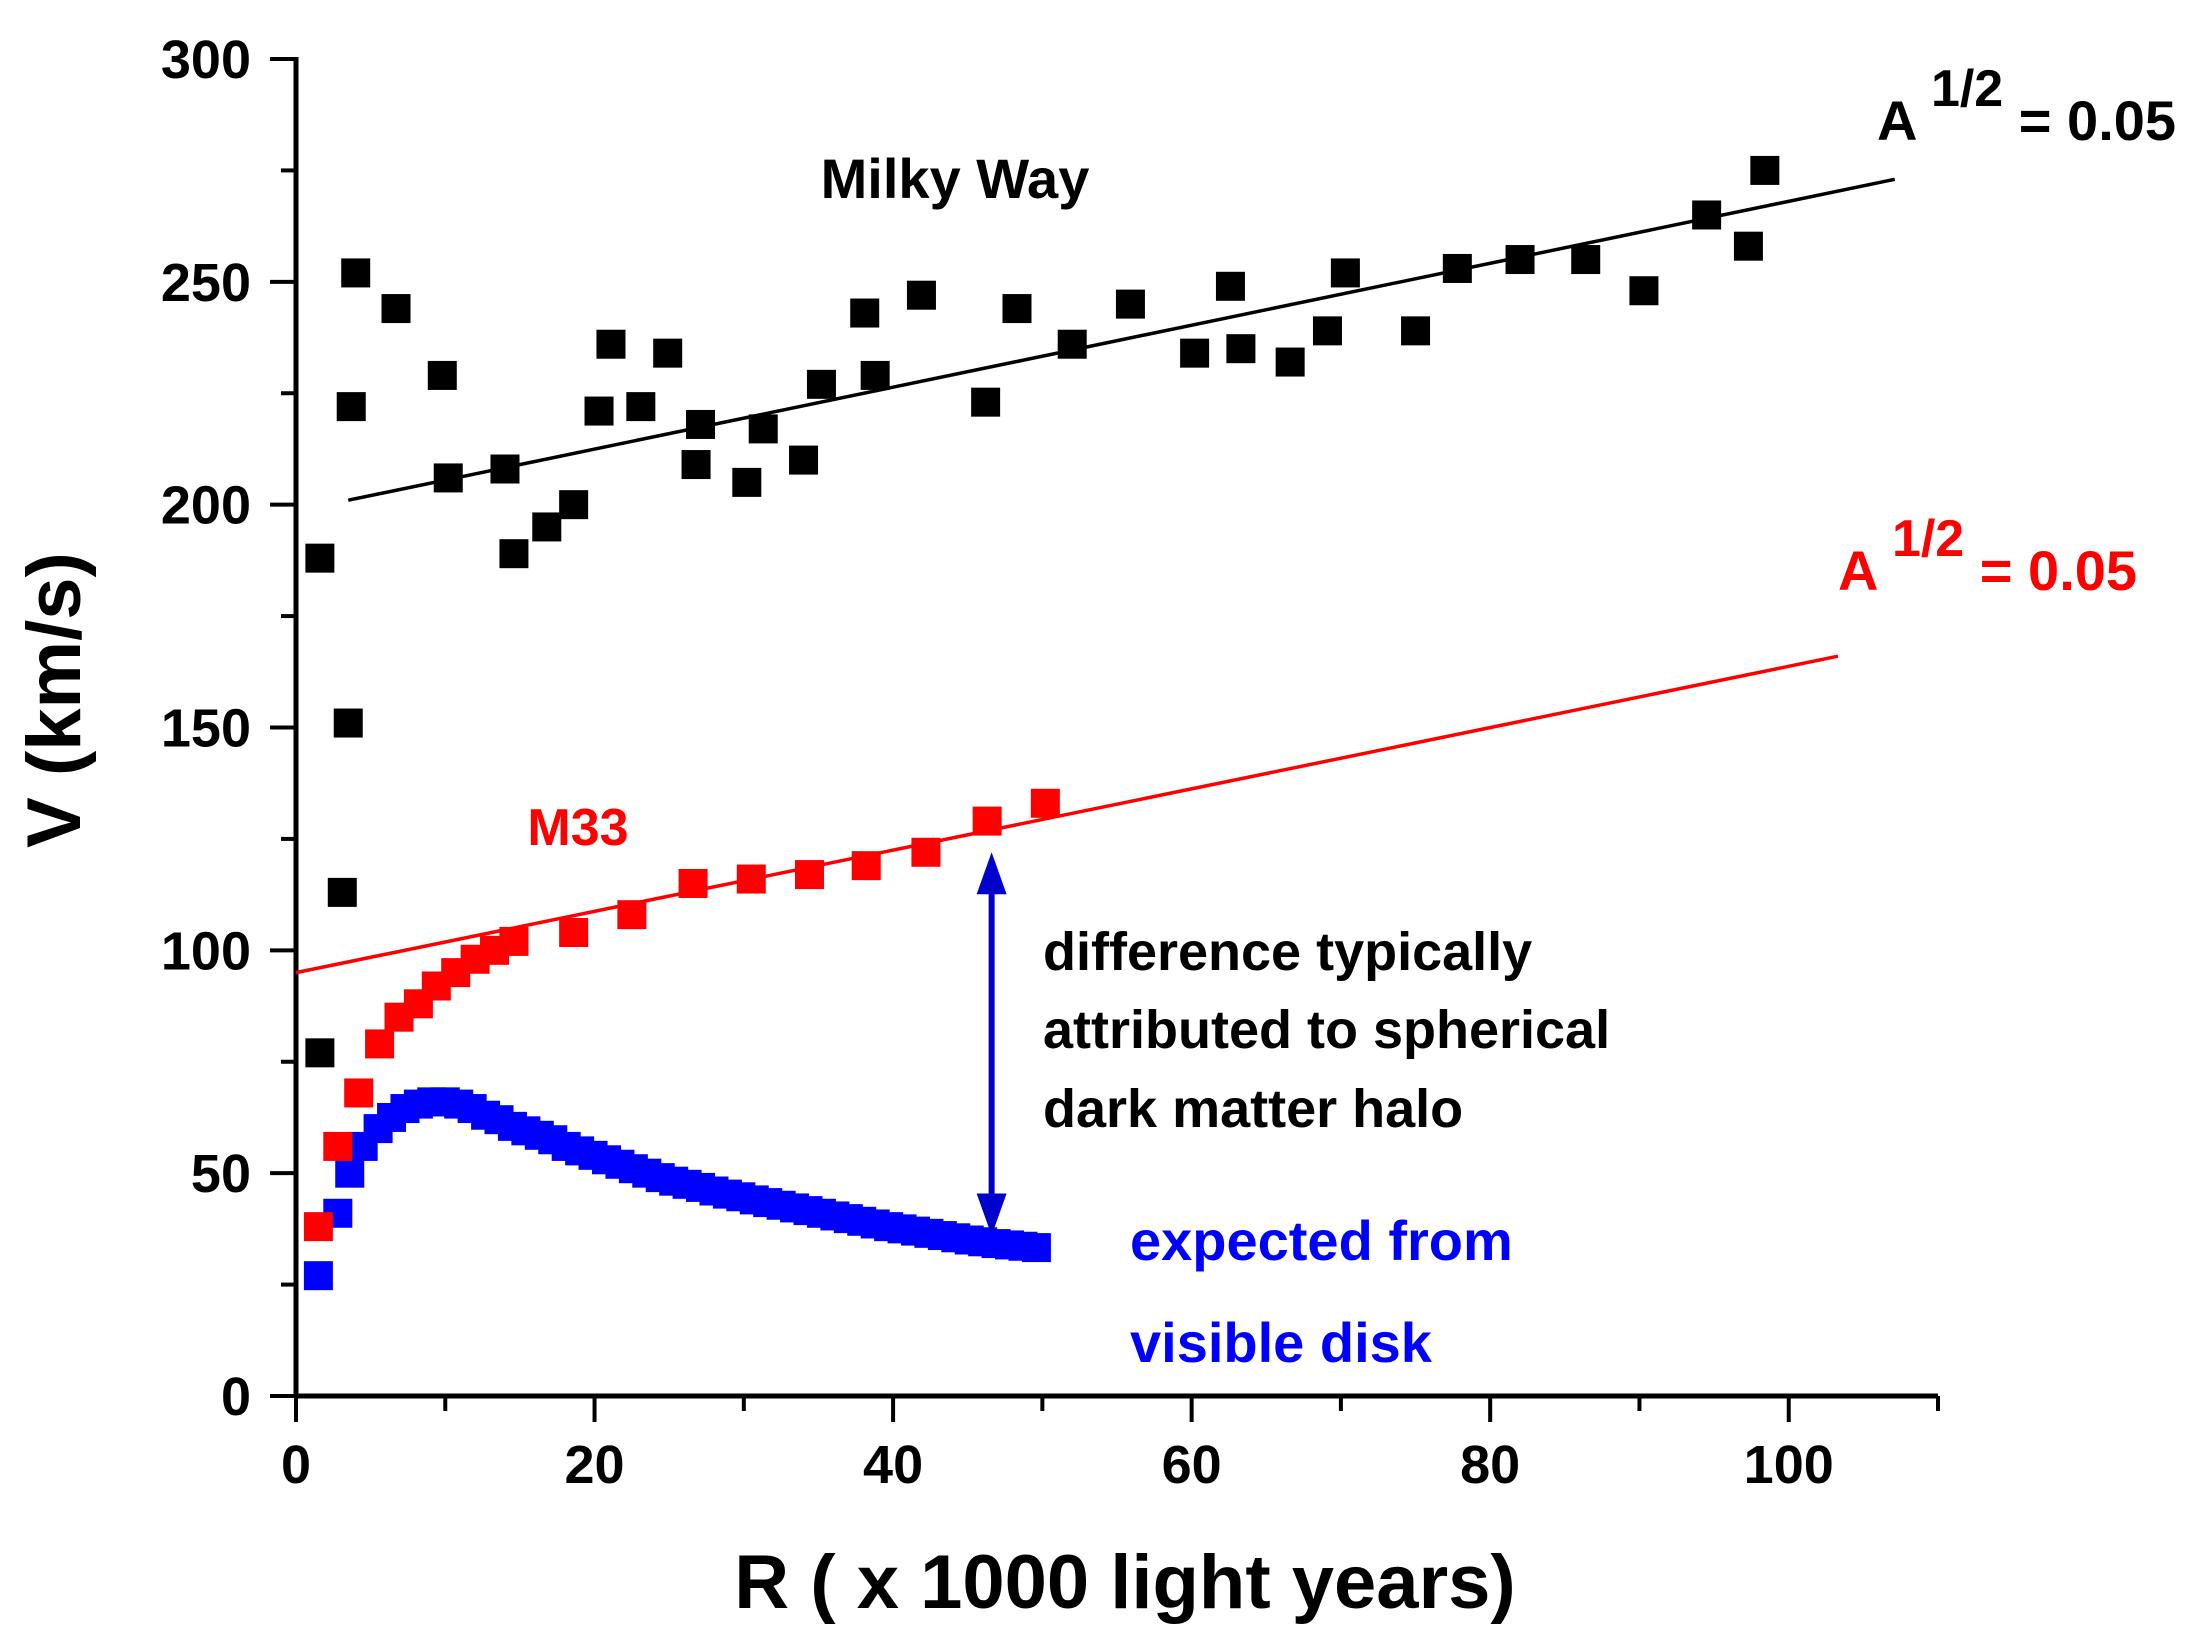  Describe the element at coordinates (1896, 120) in the screenshot. I see `milky-way-fit-label-base: A` at that location.